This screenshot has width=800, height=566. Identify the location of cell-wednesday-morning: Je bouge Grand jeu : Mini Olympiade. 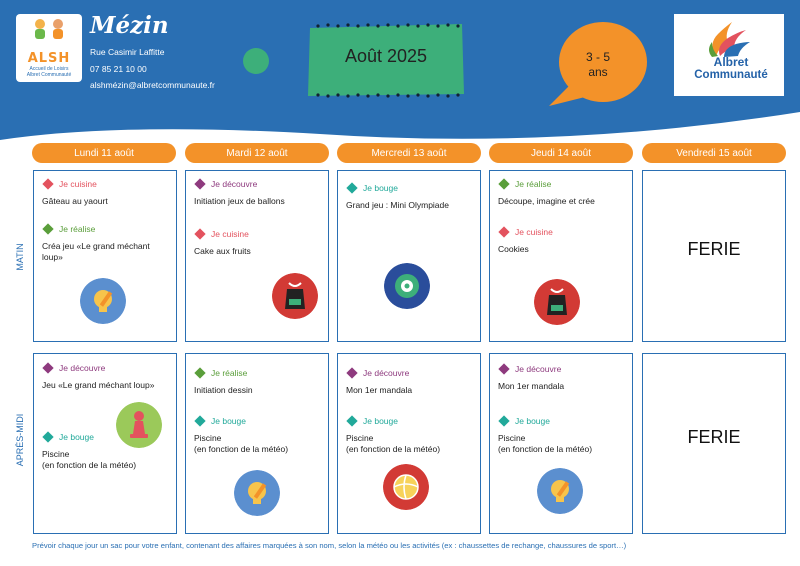
(409, 256).